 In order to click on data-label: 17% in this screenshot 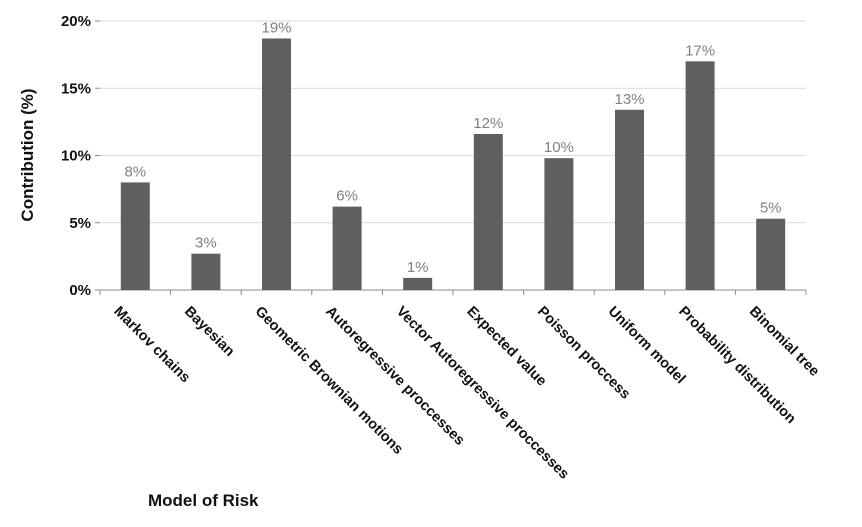, I will do `click(700, 50)`.